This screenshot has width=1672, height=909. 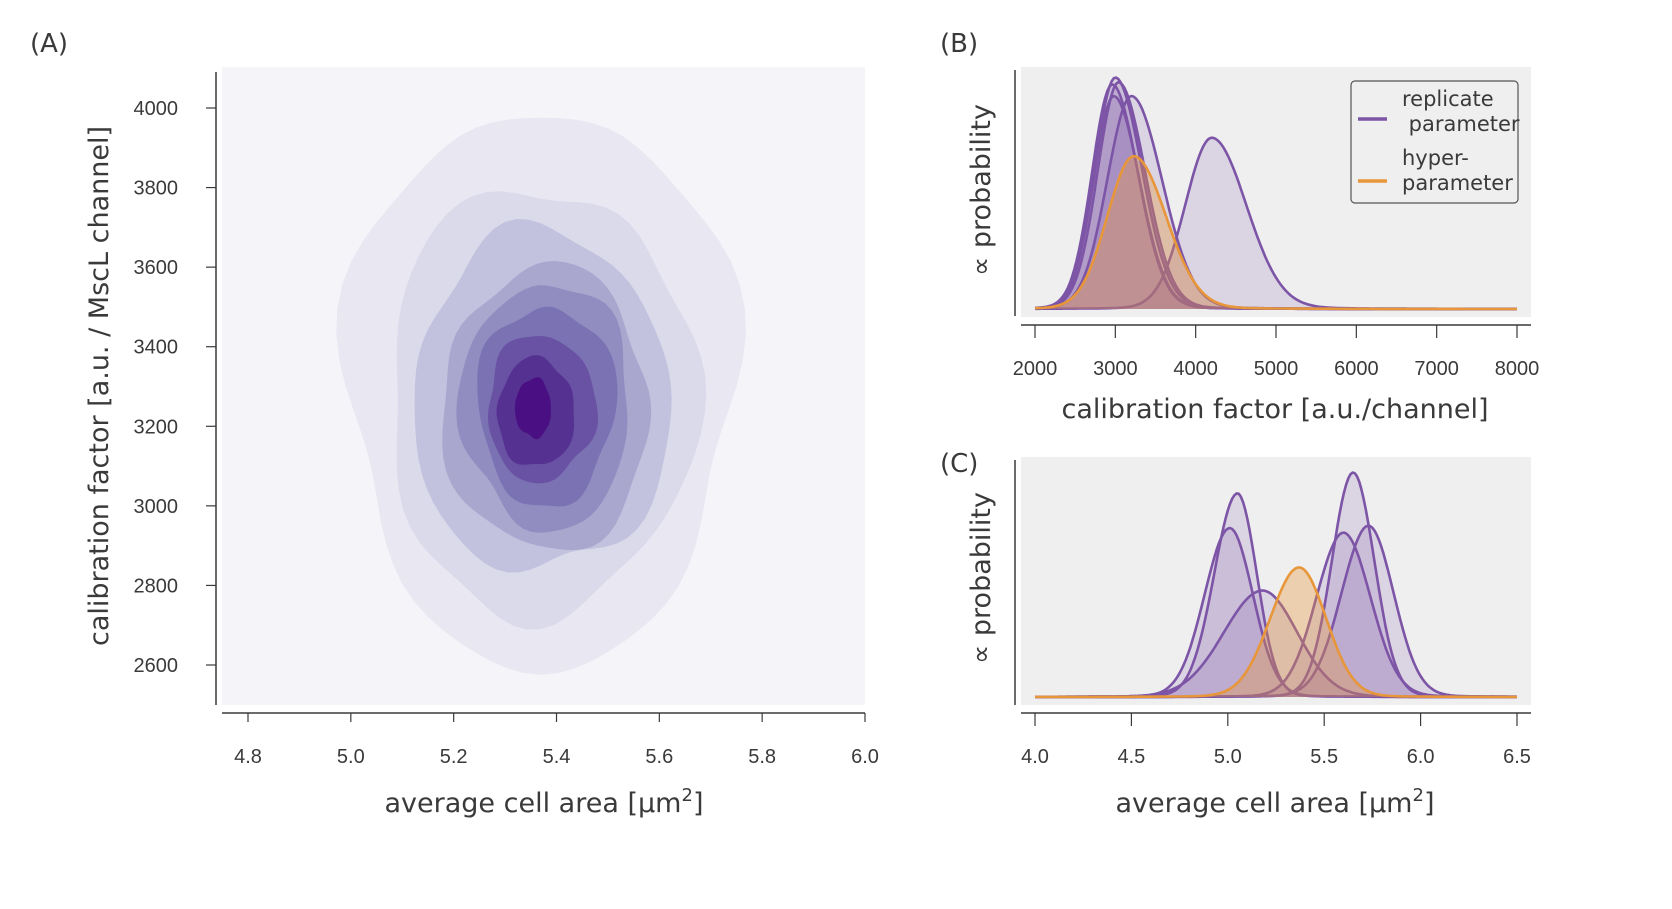 What do you see at coordinates (1435, 158) in the screenshot?
I see `legend-label-hyper-line1: hyper-` at bounding box center [1435, 158].